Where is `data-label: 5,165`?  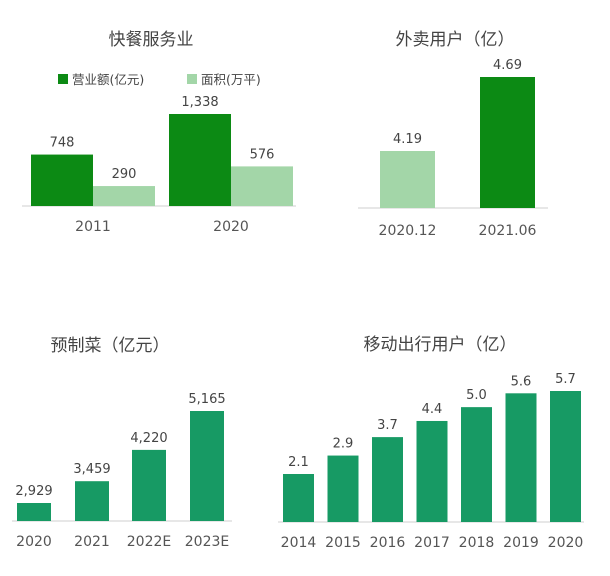
data-label: 5,165 is located at coordinates (206, 399).